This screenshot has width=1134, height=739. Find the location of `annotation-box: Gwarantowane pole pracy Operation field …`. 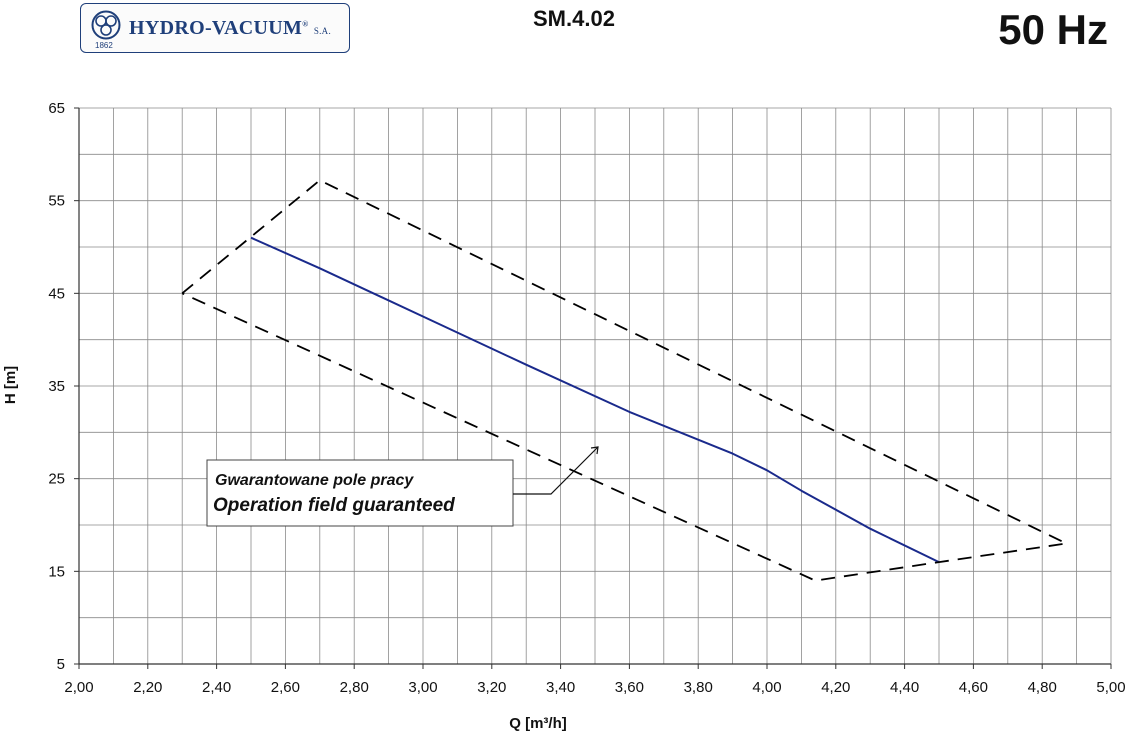

annotation-box: Gwarantowane pole pracy Operation field … is located at coordinates (402, 486).